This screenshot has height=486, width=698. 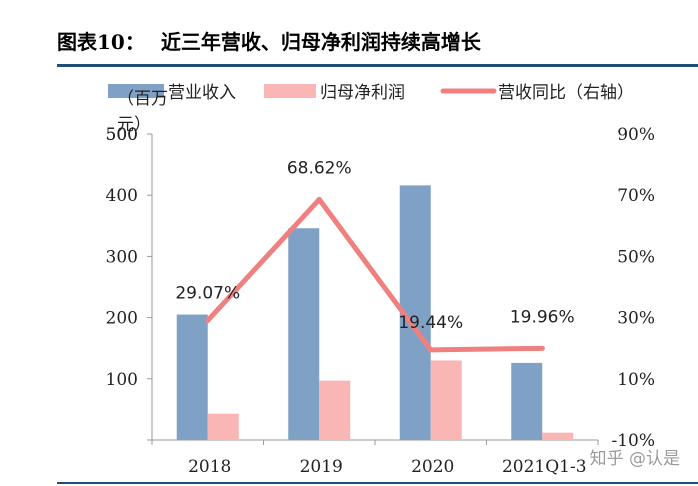 I want to click on y-axis-unit-line1: （百万, so click(x=142, y=99).